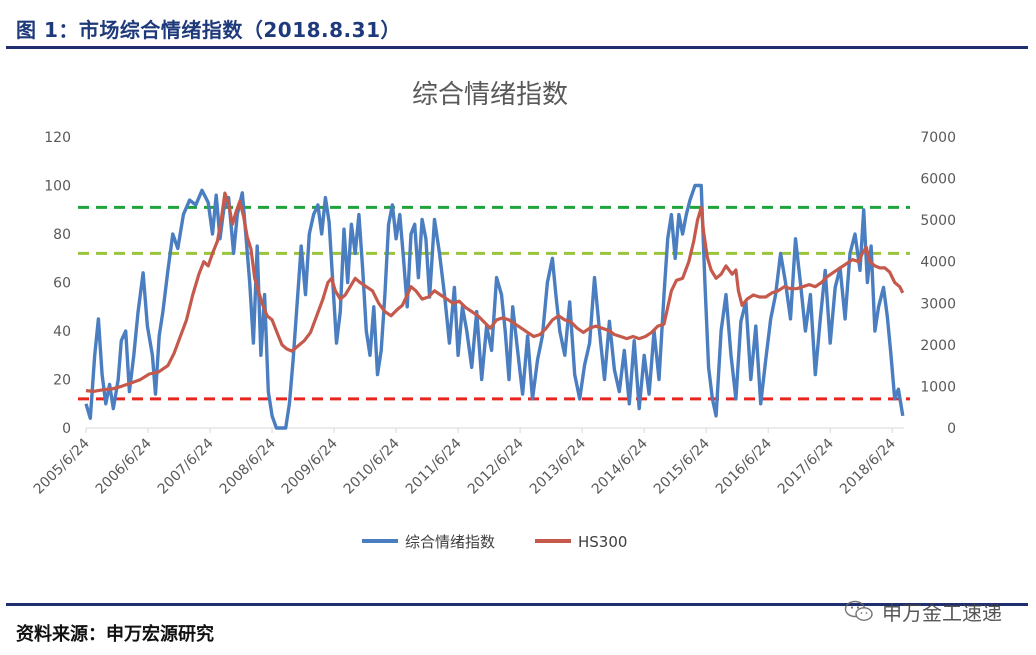 This screenshot has width=1036, height=655. What do you see at coordinates (62, 381) in the screenshot?
I see `y-left-tick-label: 20` at bounding box center [62, 381].